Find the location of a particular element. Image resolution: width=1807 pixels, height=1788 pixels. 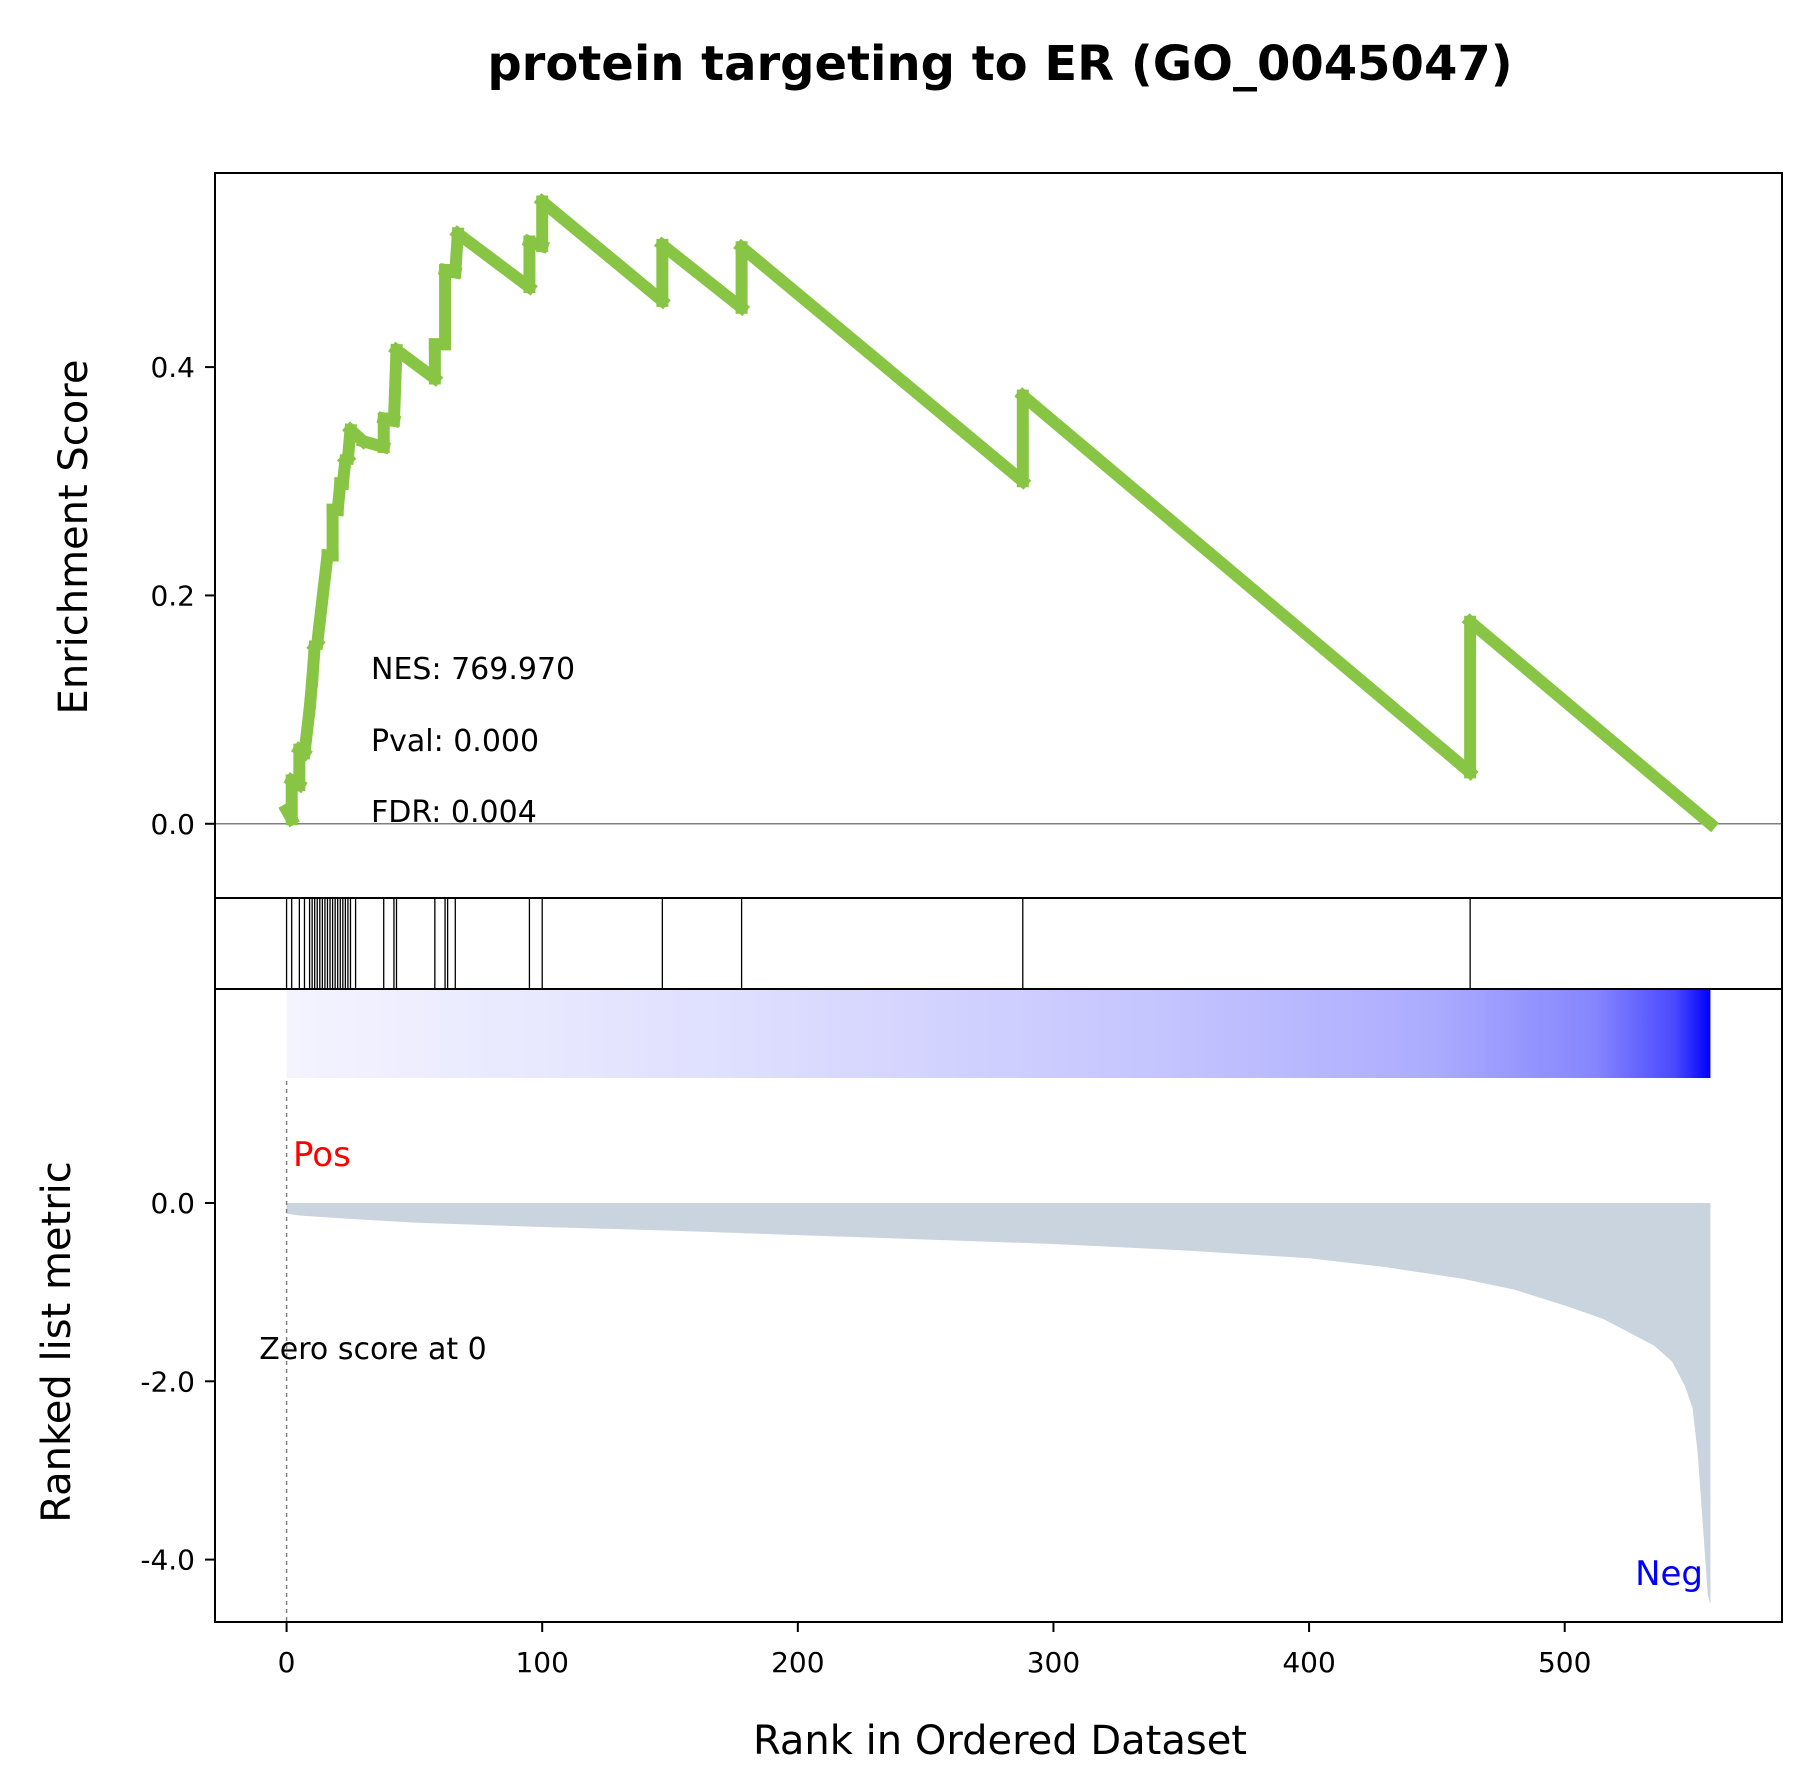

es-y-tick-label: 0.2 is located at coordinates (172, 595).